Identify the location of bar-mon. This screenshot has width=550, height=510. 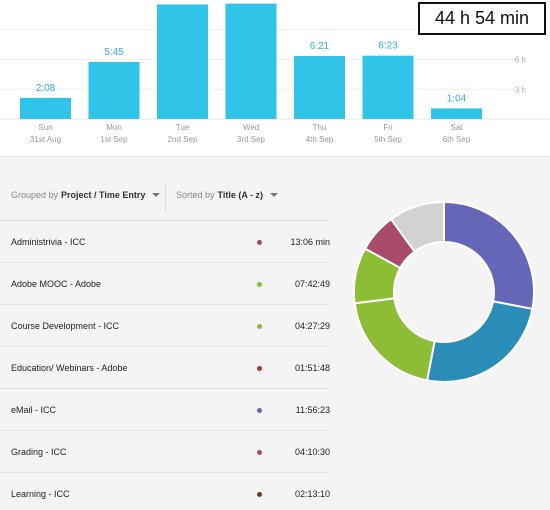
(114, 90).